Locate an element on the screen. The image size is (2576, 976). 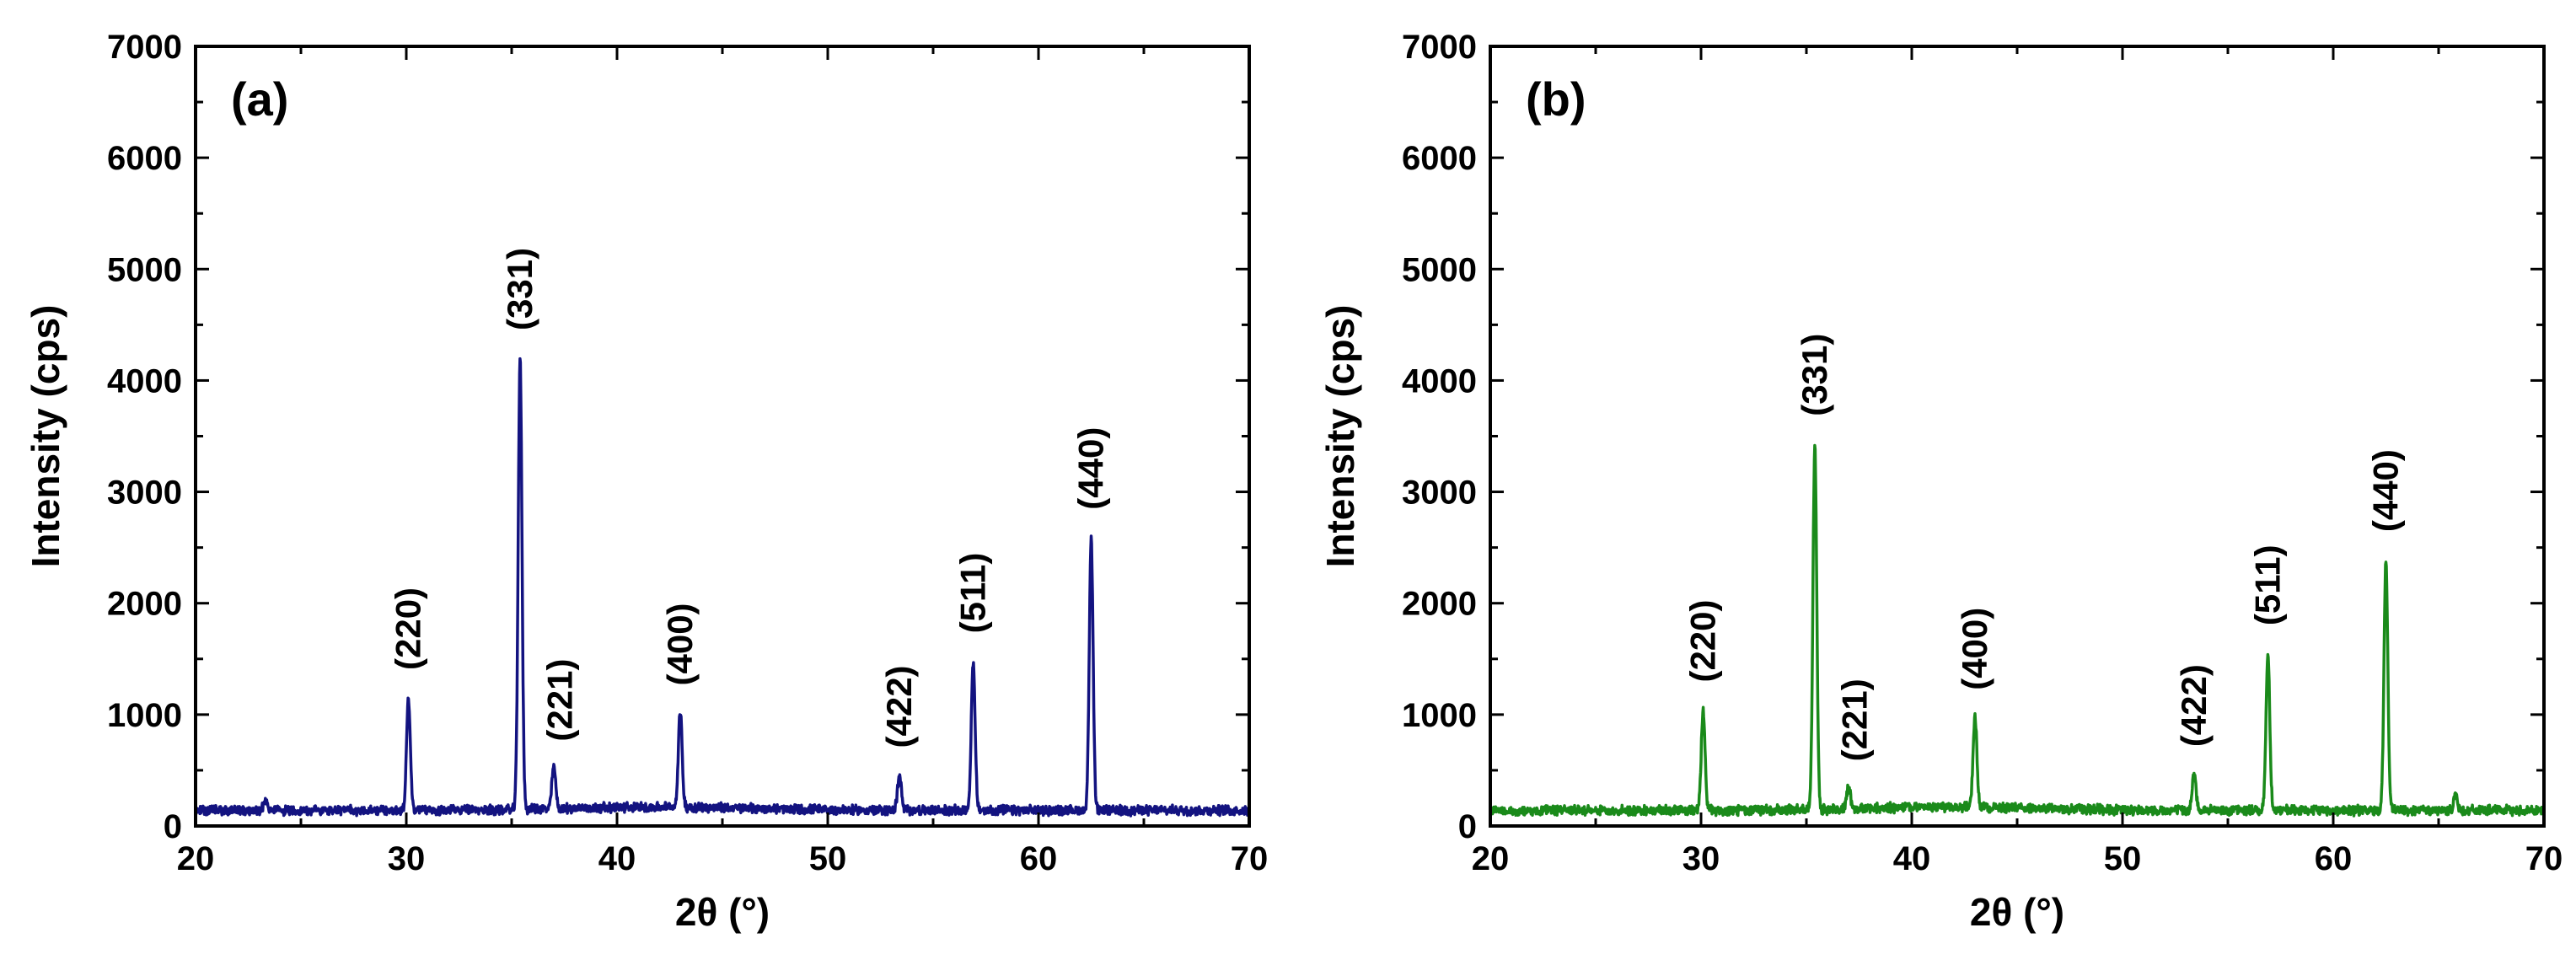
panel-label: (b) is located at coordinates (1556, 99).